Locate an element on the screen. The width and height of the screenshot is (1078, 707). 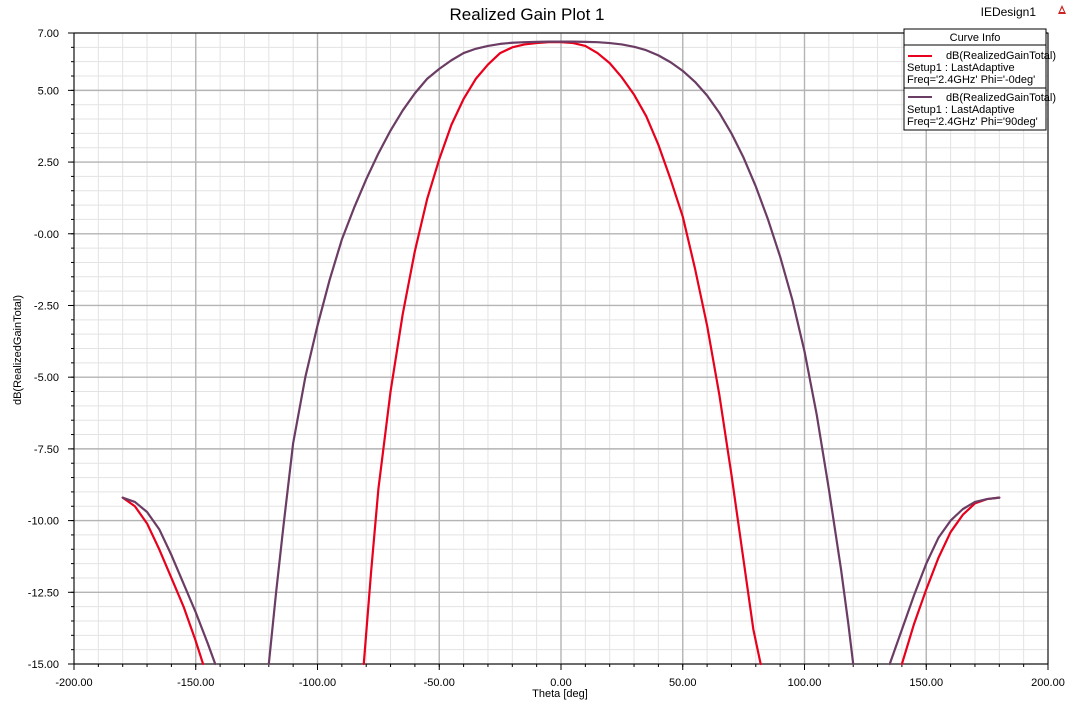
x-tick-label: -200.00 is located at coordinates (73, 683).